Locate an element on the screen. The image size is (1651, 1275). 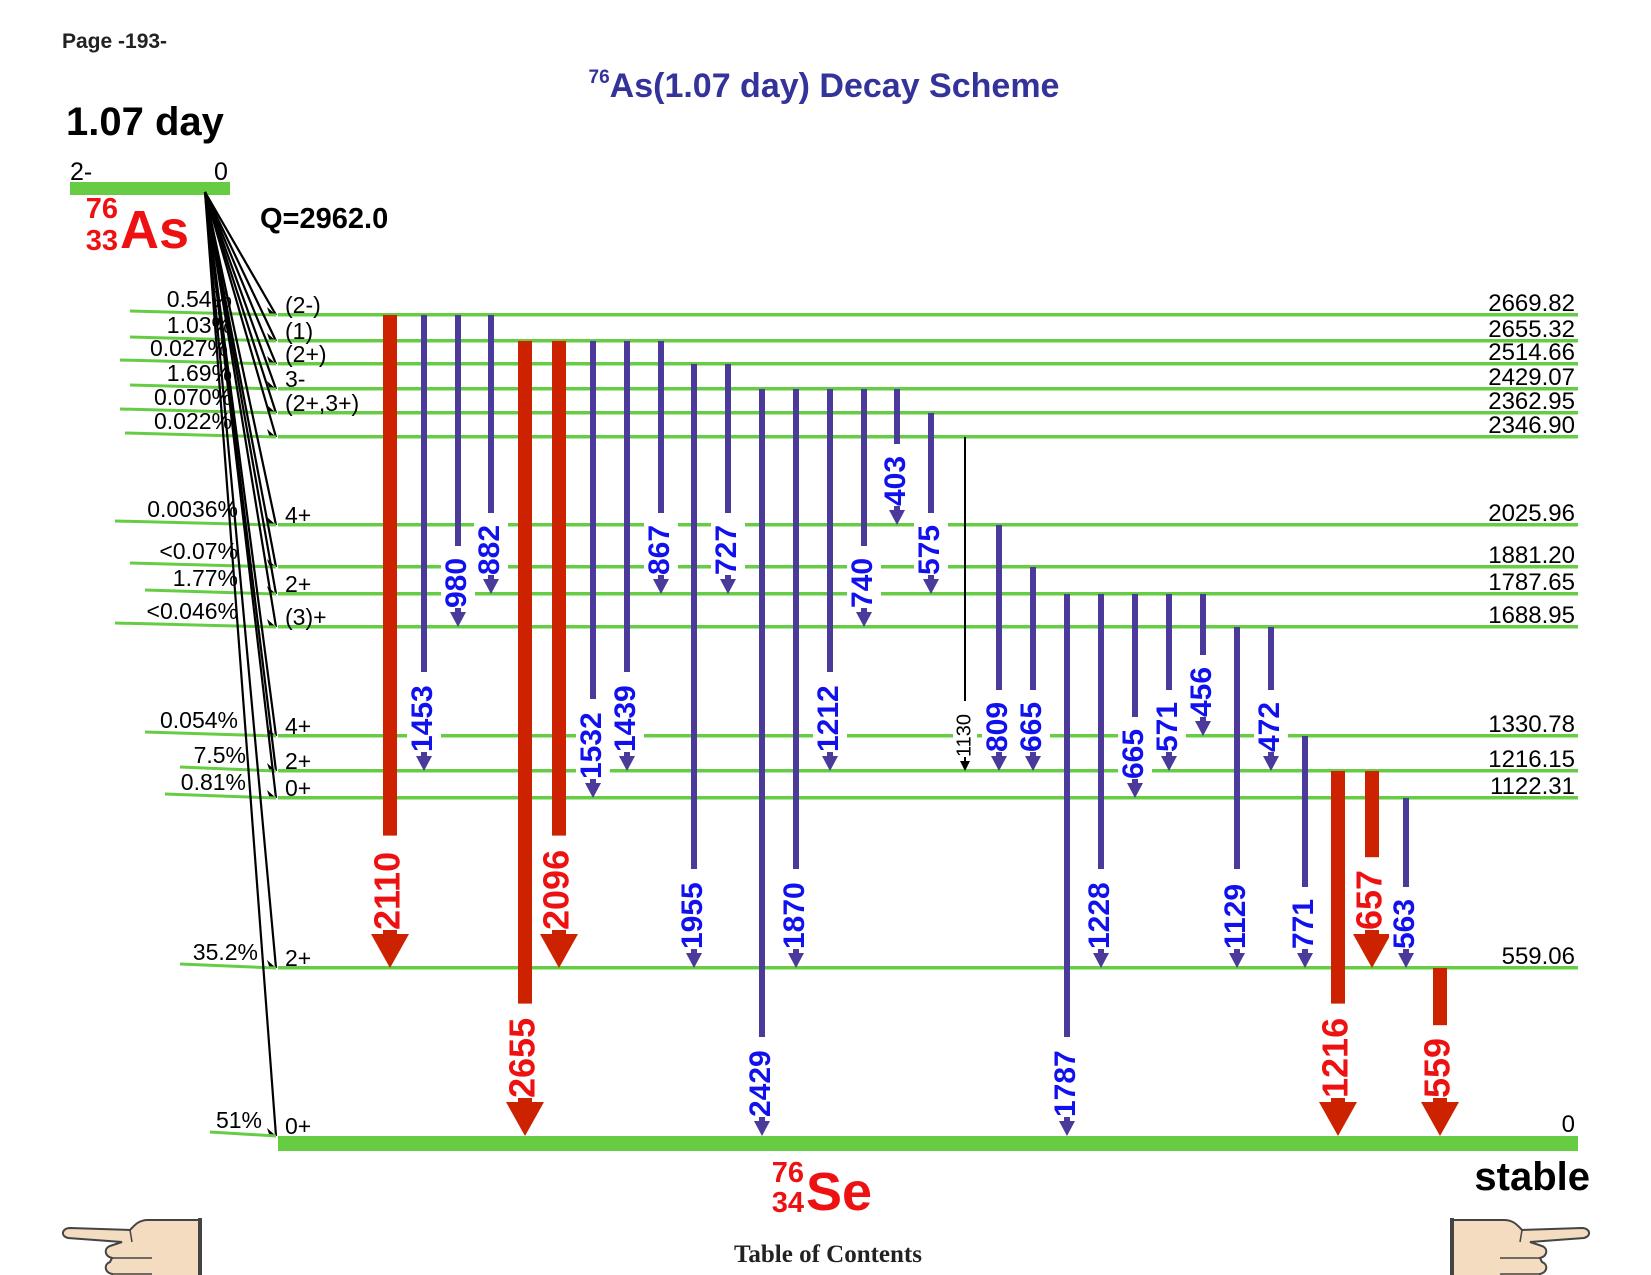
level-spin-4: (2+,3+) is located at coordinates (322, 403).